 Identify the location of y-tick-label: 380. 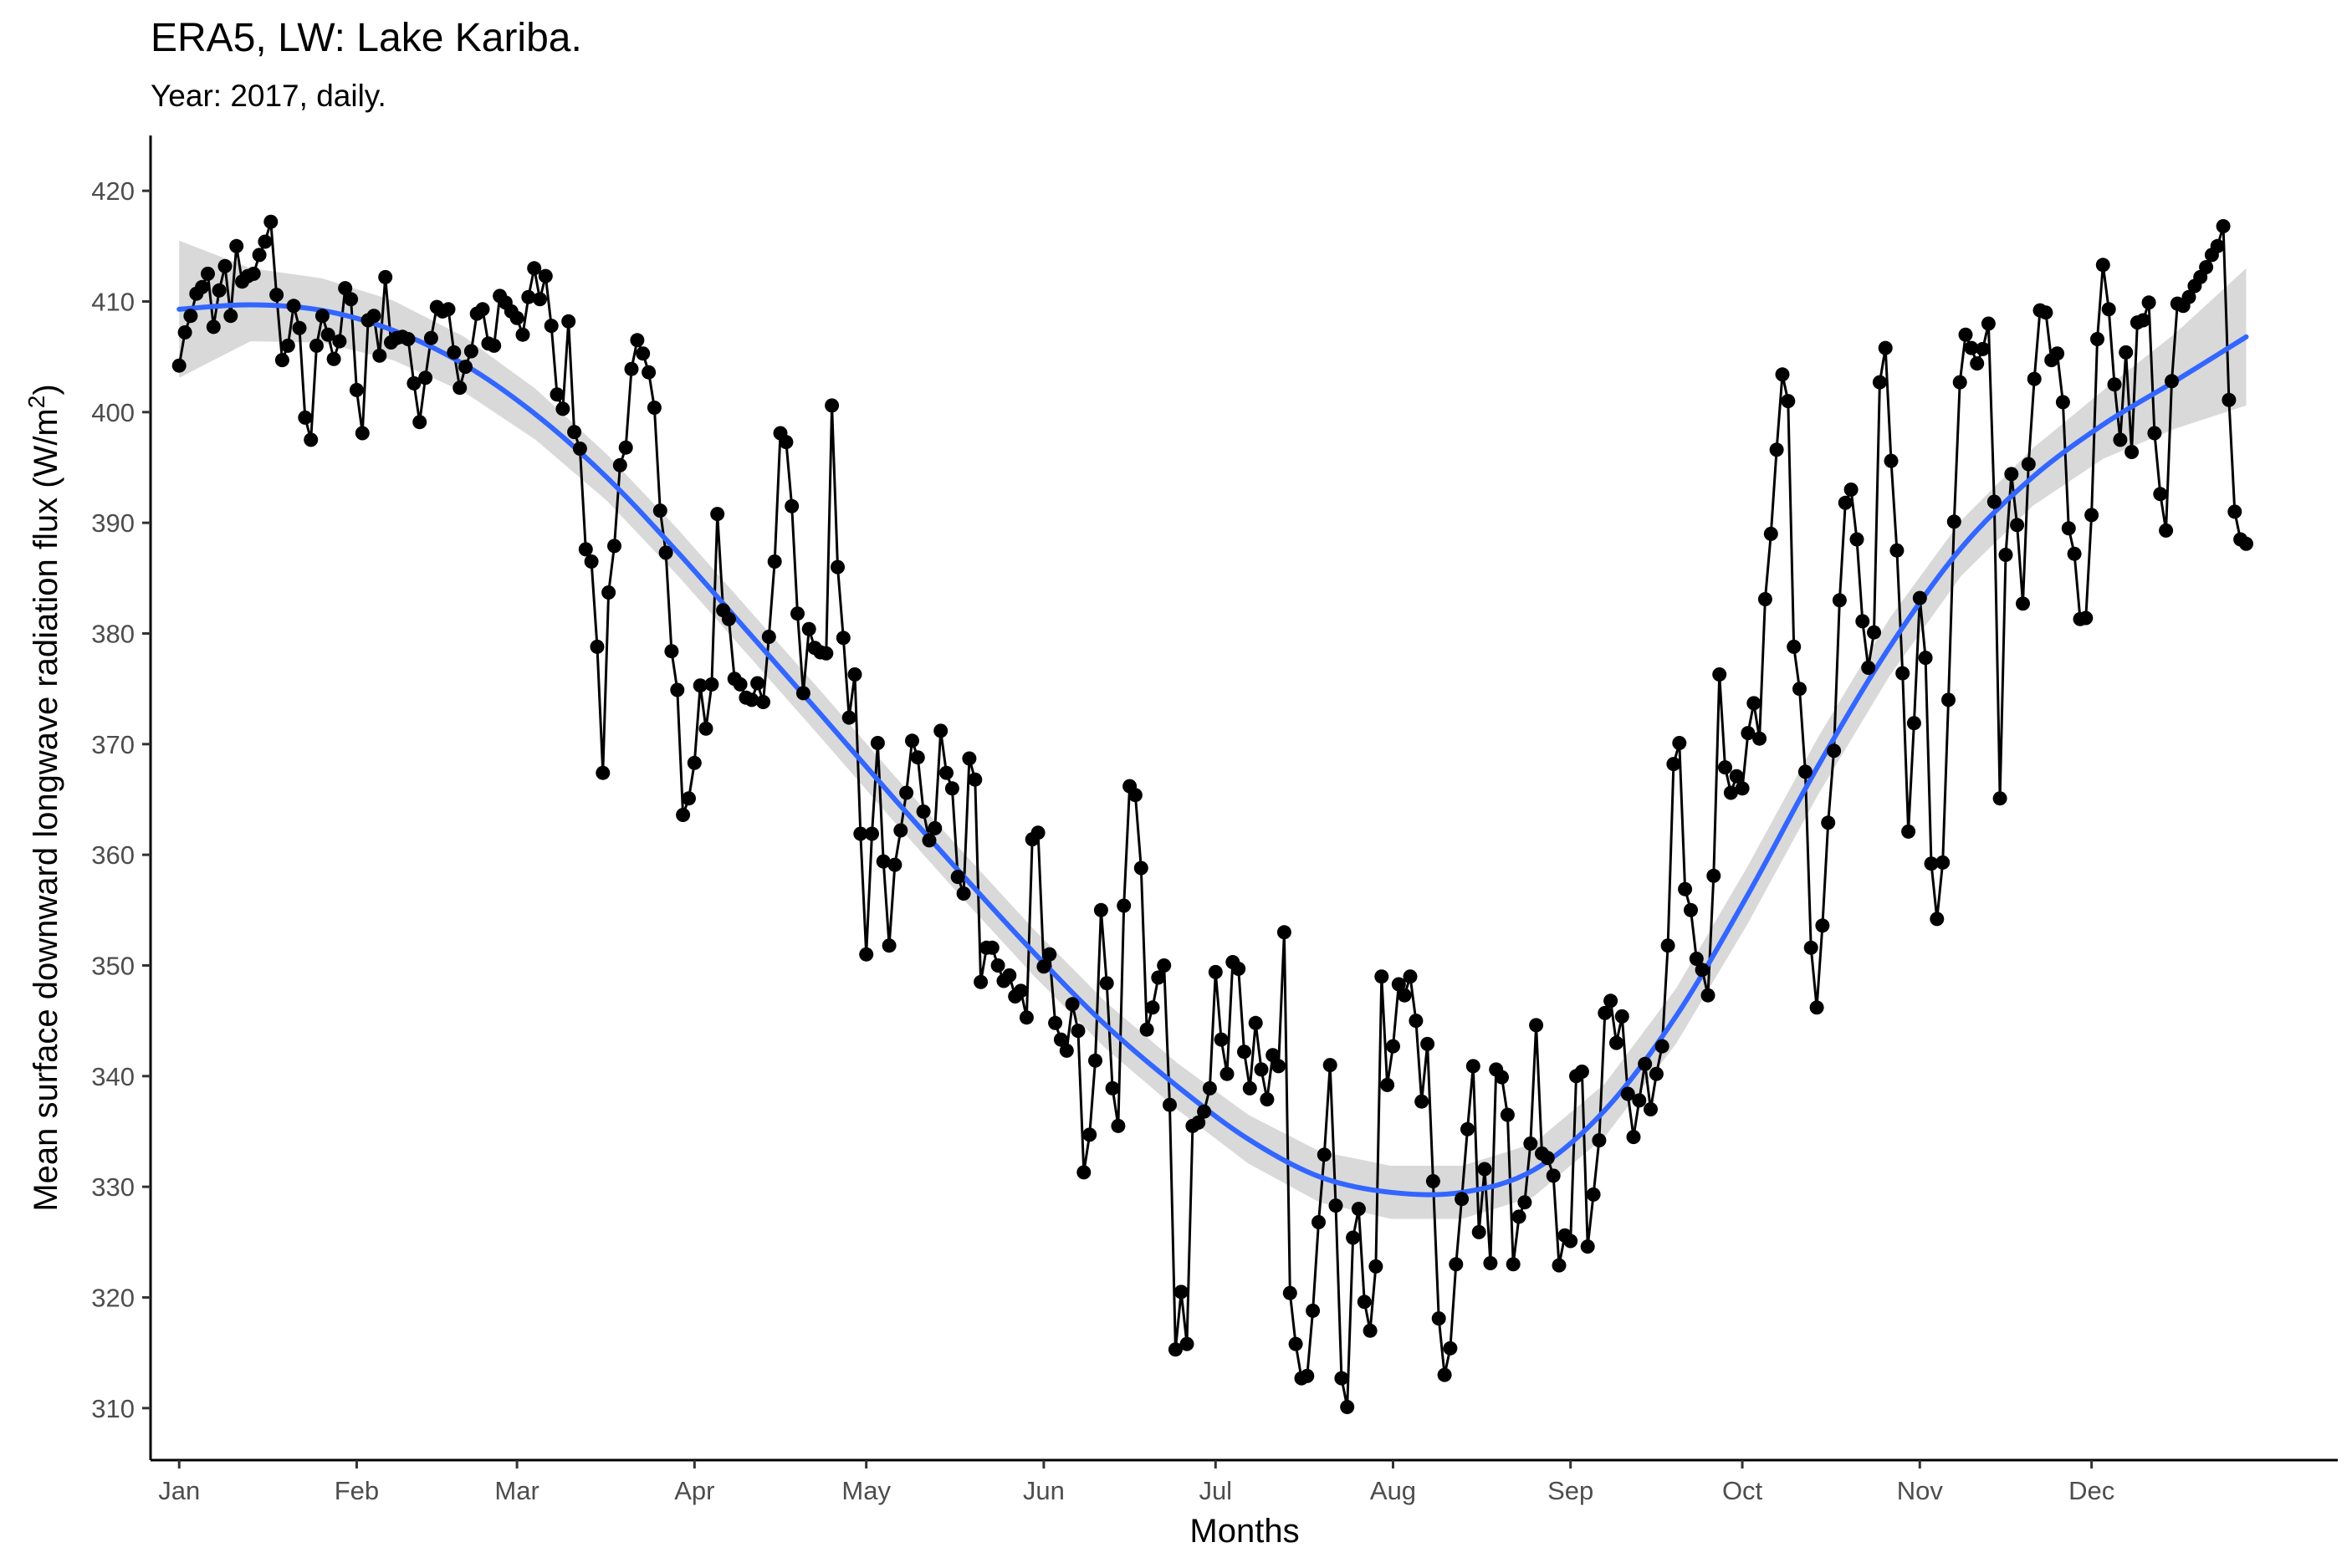
(113, 633).